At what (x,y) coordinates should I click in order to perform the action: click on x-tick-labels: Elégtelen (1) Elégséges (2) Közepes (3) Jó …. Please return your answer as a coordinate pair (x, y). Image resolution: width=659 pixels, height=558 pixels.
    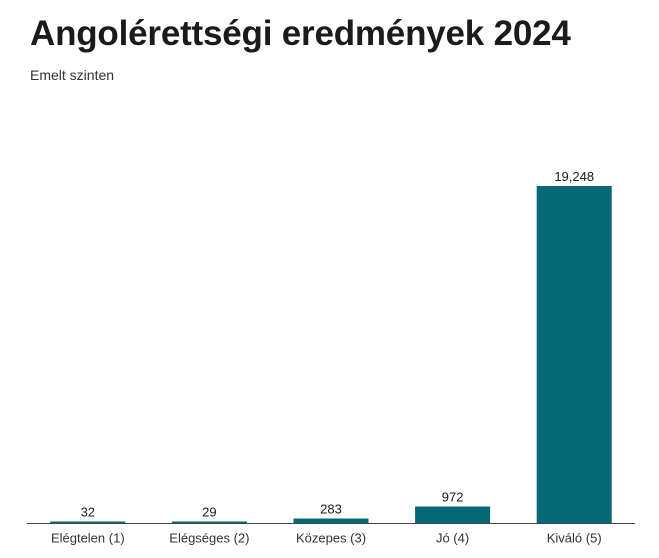
    Looking at the image, I should click on (326, 538).